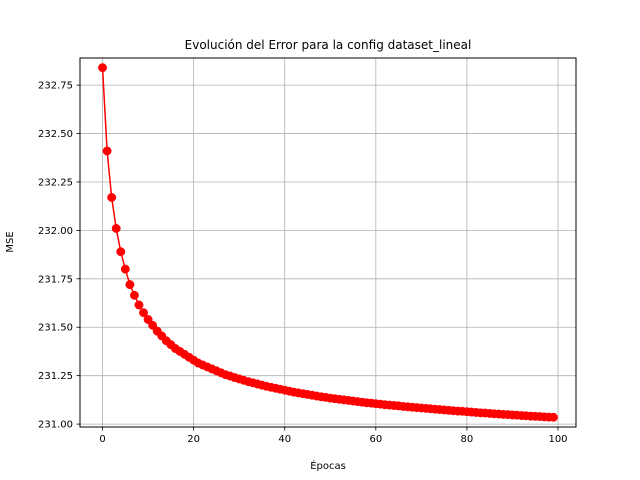 The width and height of the screenshot is (640, 480). What do you see at coordinates (284, 439) in the screenshot?
I see `x-tick-label: 40` at bounding box center [284, 439].